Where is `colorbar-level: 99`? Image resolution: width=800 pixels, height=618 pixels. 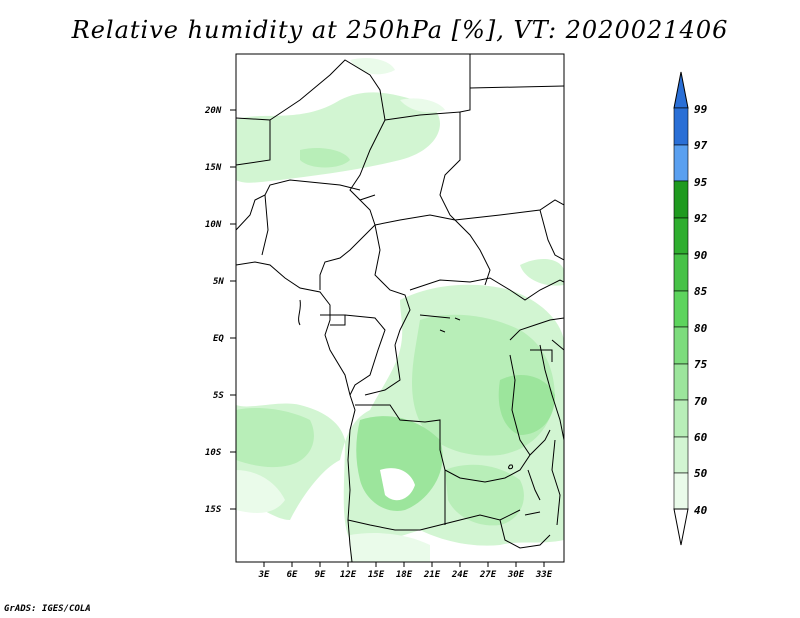 colorbar-level: 99 is located at coordinates (701, 109).